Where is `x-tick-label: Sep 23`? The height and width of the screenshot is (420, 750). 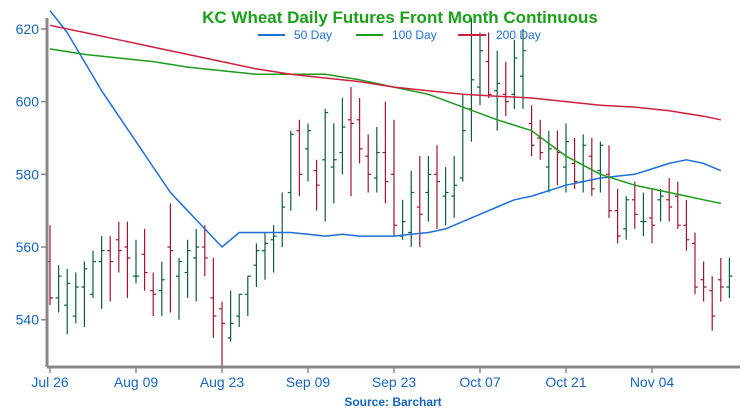
x-tick-label: Sep 23 is located at coordinates (394, 382).